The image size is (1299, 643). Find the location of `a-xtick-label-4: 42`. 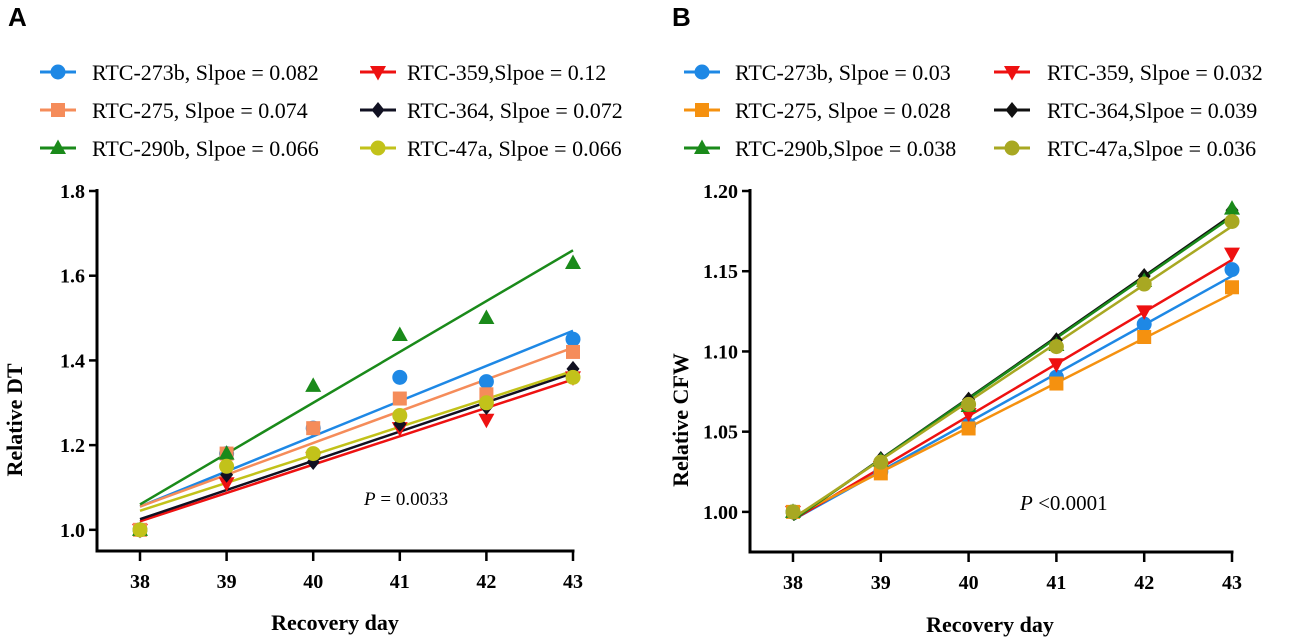

a-xtick-label-4: 42 is located at coordinates (486, 582).